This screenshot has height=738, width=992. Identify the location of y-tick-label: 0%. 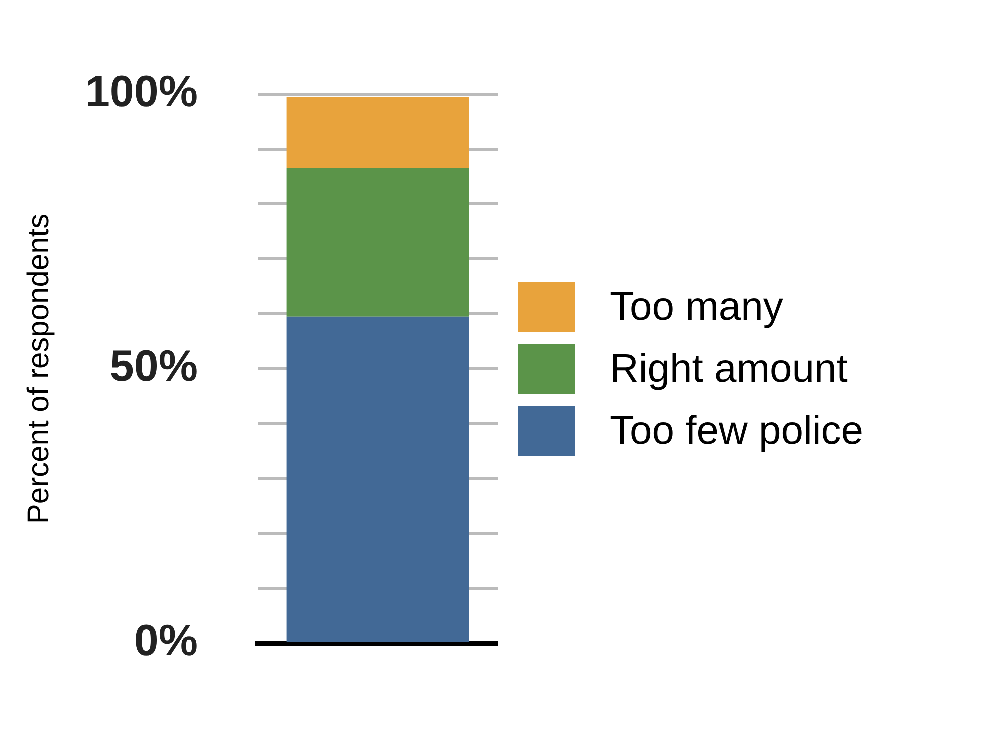
(166, 641).